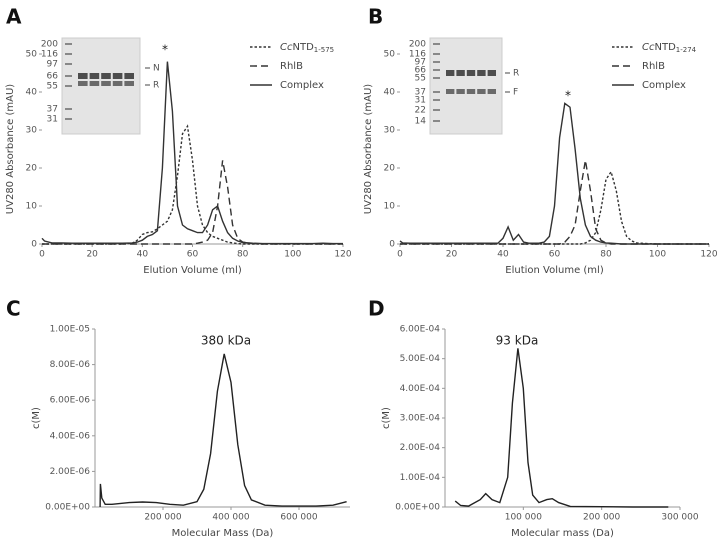 The height and width of the screenshot is (548, 720). Describe the element at coordinates (421, 122) in the screenshot. I see `gel-marker-label: 14` at that location.